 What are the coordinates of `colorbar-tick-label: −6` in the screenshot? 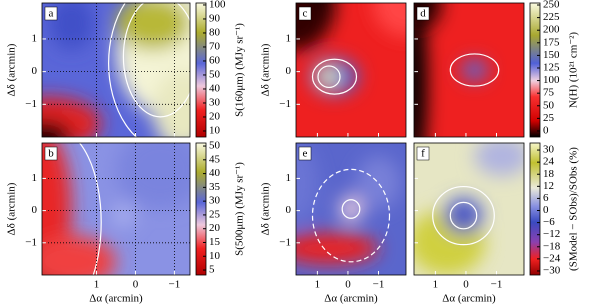 It's located at (549, 222).